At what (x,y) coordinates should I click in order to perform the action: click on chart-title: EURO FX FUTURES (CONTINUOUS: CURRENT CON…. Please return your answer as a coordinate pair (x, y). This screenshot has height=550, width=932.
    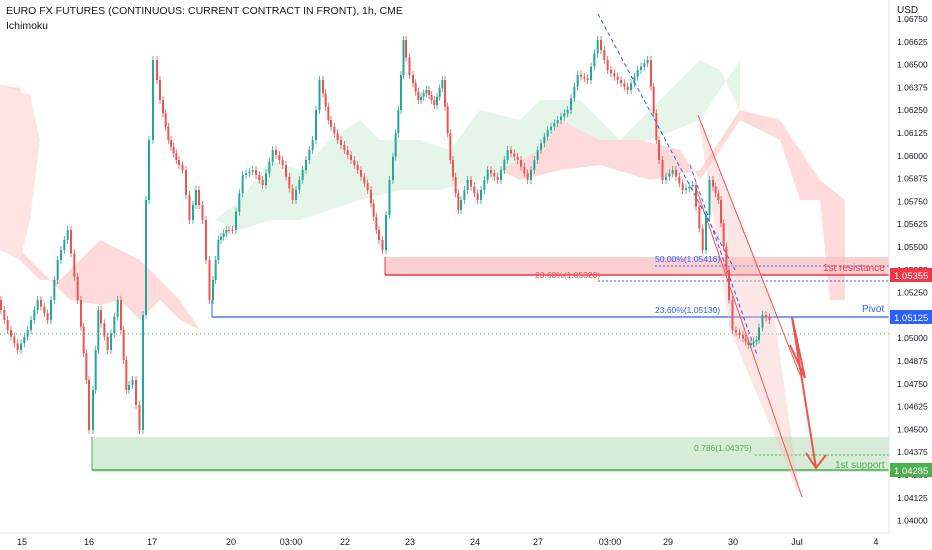
    Looking at the image, I should click on (204, 11).